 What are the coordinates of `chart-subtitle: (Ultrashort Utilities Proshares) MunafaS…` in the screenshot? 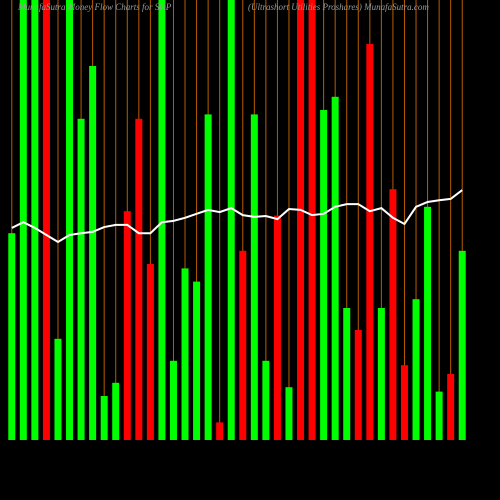 It's located at (338, 7).